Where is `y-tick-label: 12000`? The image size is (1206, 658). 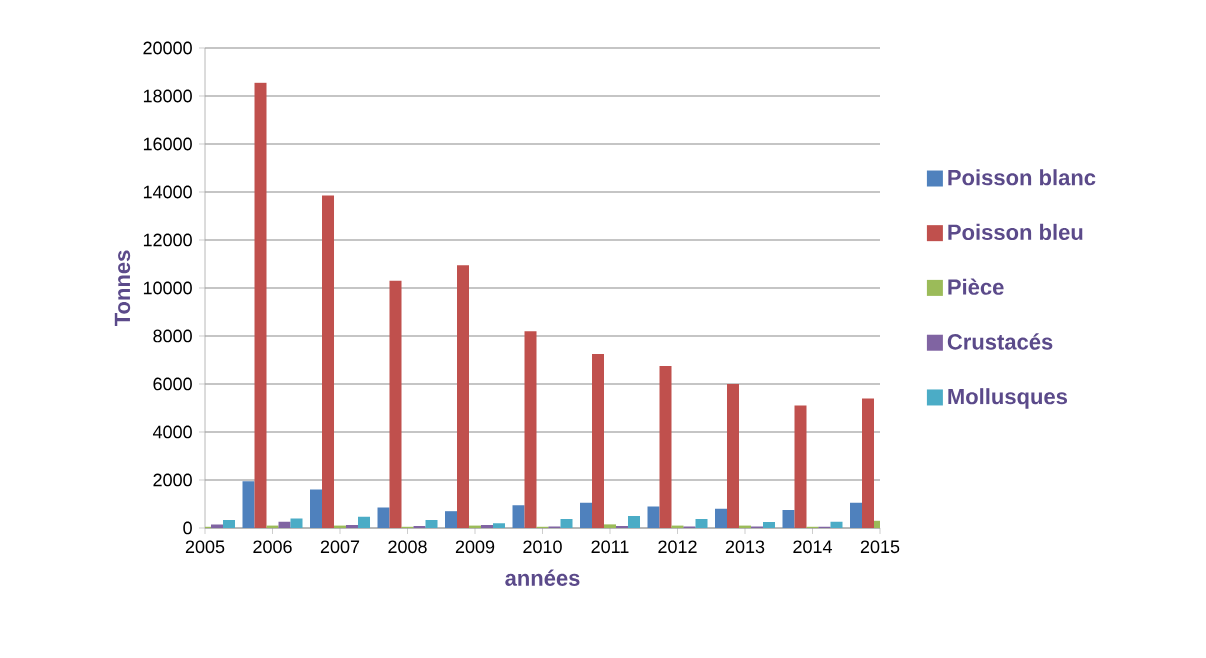
y-tick-label: 12000 is located at coordinates (167, 240).